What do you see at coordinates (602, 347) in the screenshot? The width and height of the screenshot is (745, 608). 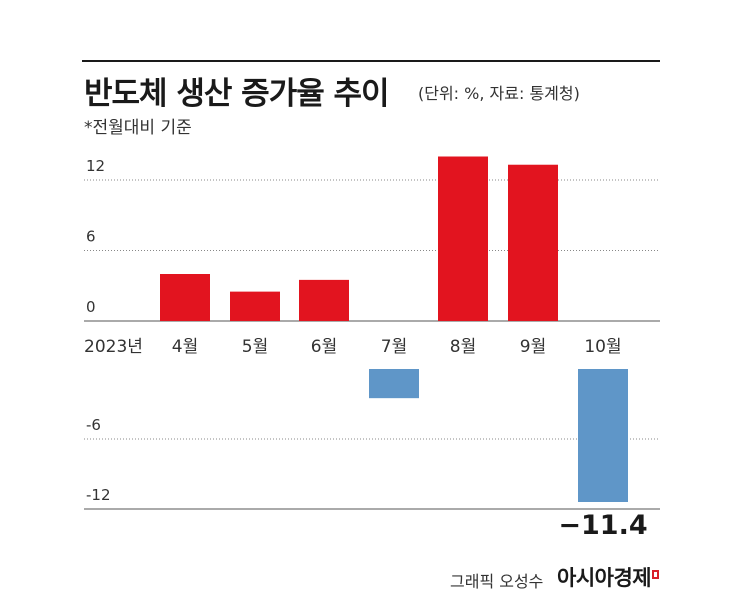 I see `x-tick-label: 10월` at bounding box center [602, 347].